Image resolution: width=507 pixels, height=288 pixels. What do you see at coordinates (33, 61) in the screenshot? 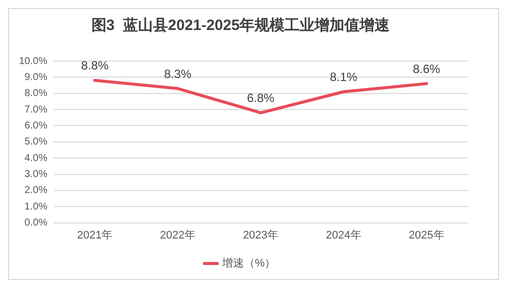
I see `y-tick-label: 10.0%` at bounding box center [33, 61].